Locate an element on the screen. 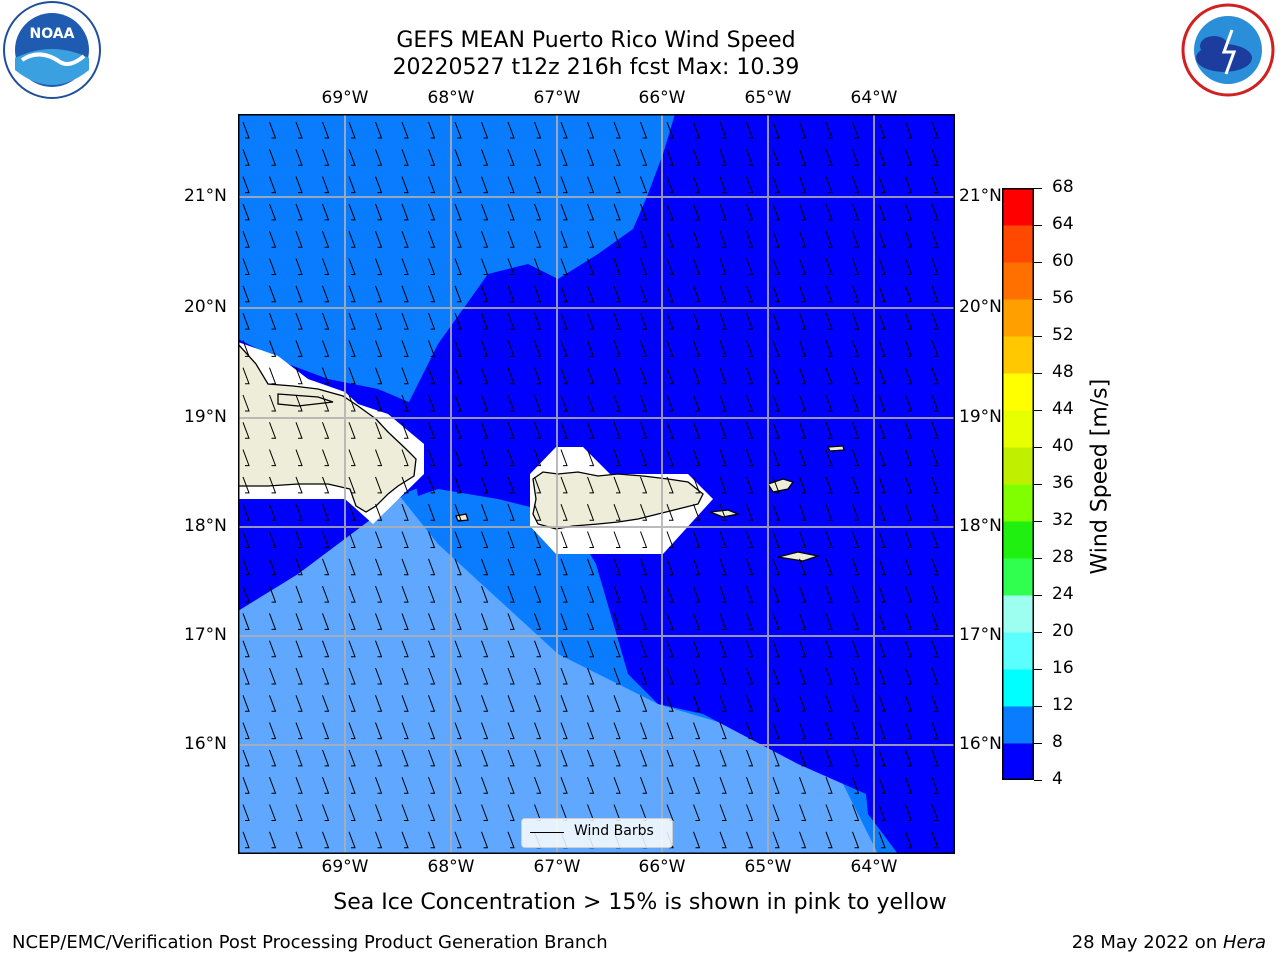 The width and height of the screenshot is (1280, 960). footer-date-text: 28 May 2022 on is located at coordinates (1147, 942).